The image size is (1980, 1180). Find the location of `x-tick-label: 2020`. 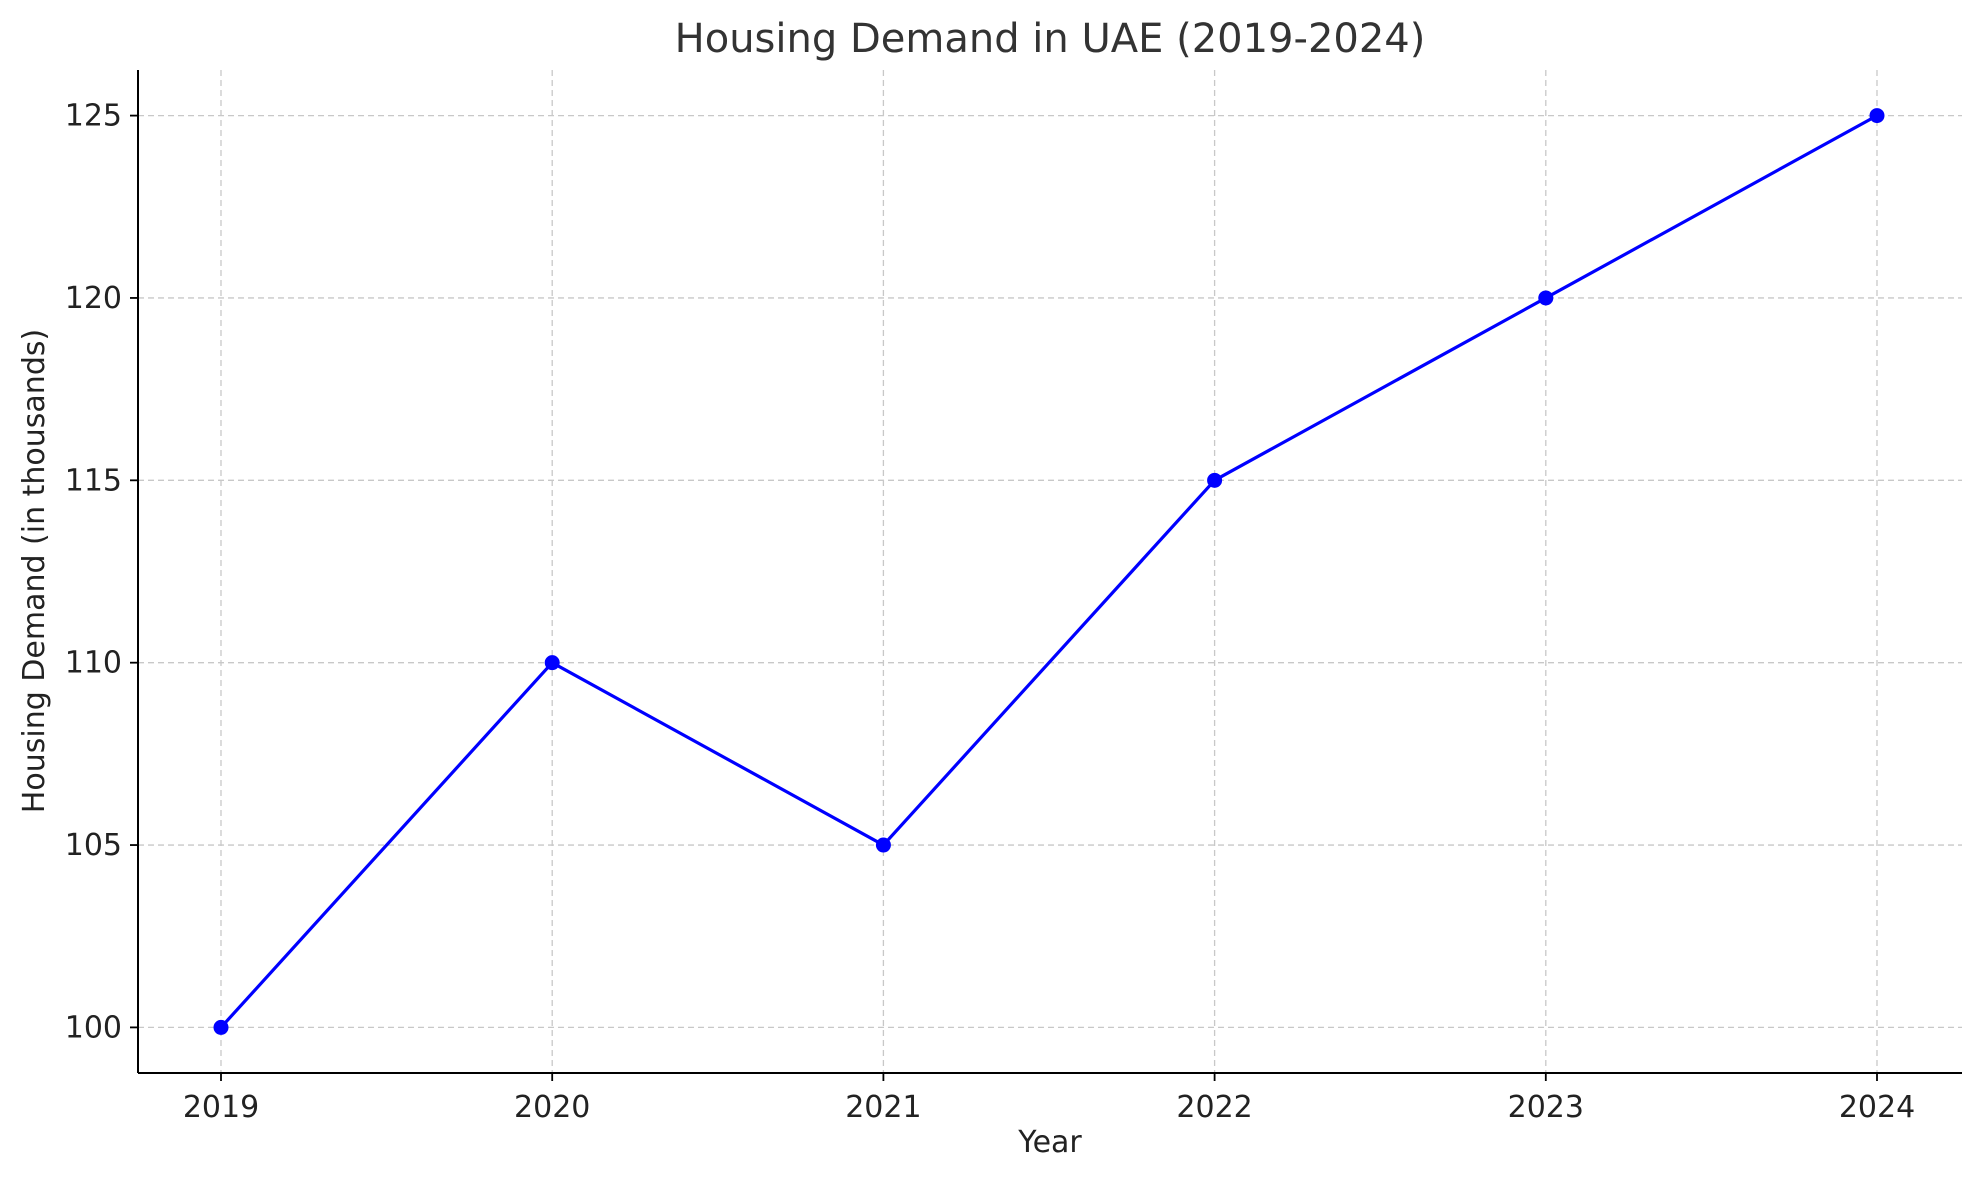

x-tick-label: 2020 is located at coordinates (552, 1107).